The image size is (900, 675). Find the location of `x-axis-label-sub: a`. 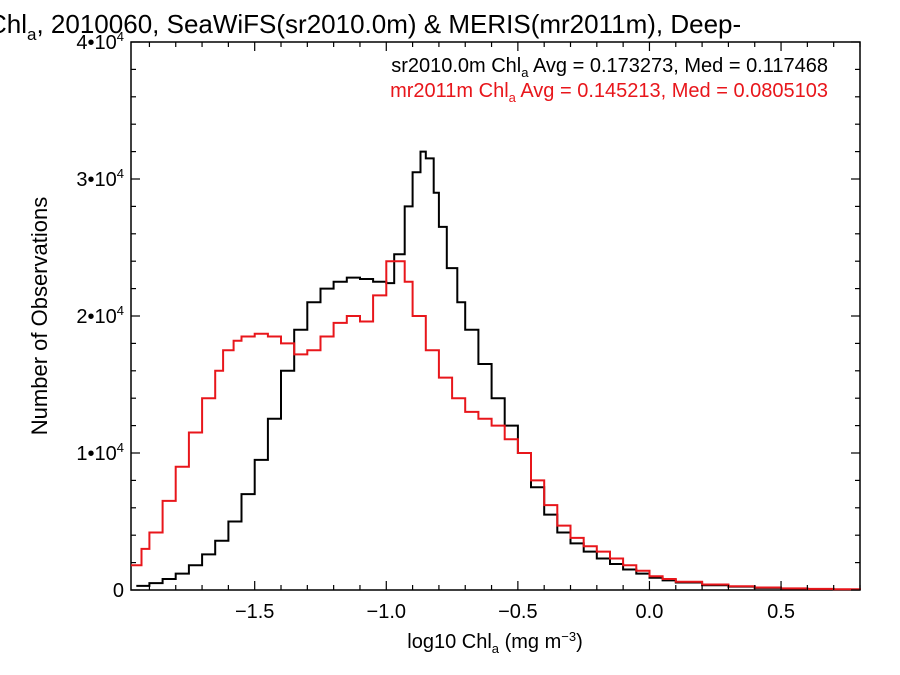

x-axis-label-sub: a is located at coordinates (496, 648).